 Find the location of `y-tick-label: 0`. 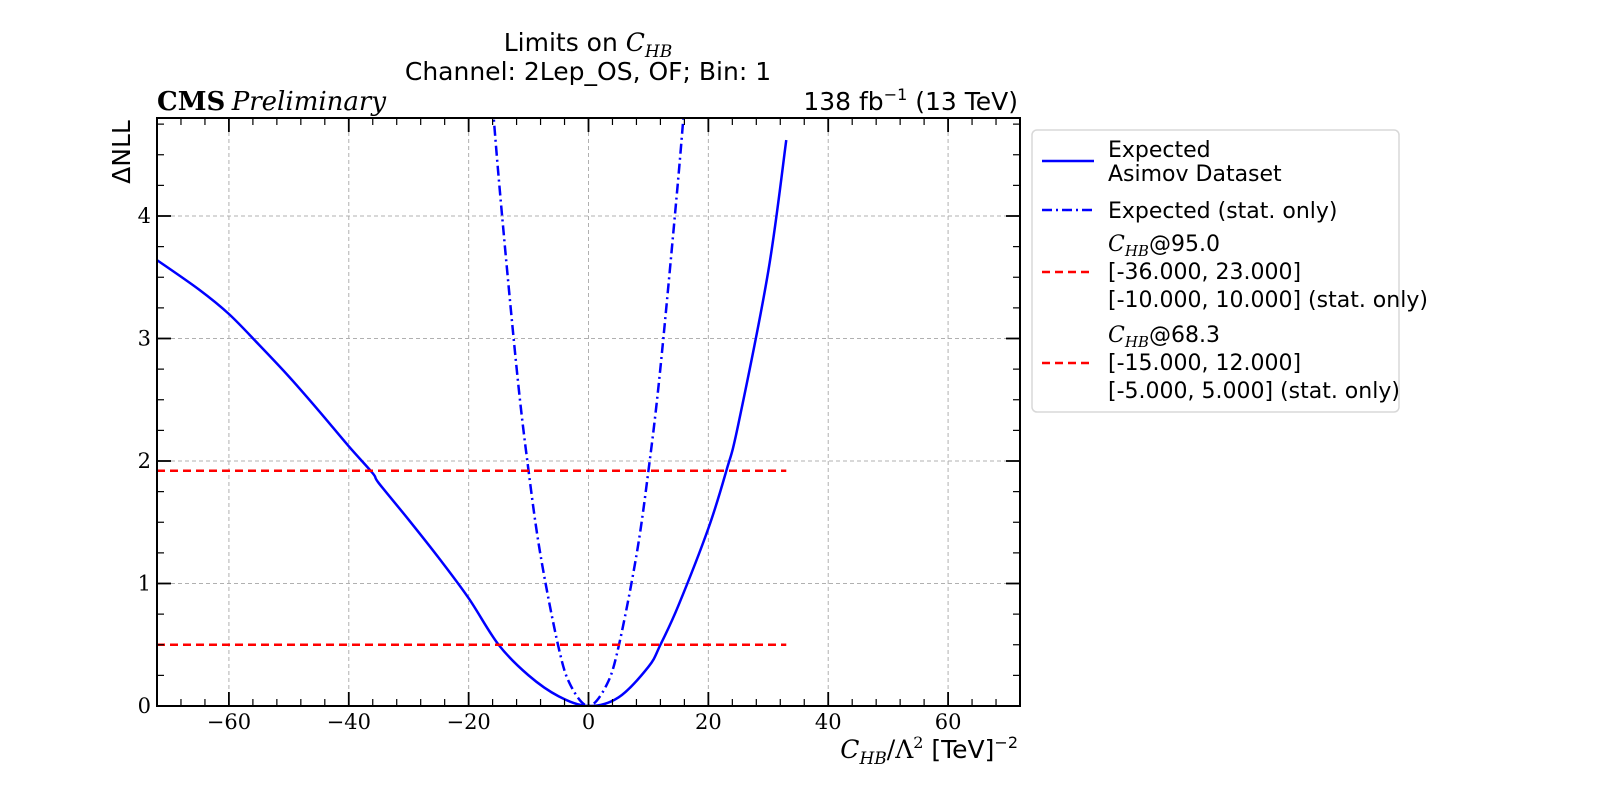

y-tick-label: 0 is located at coordinates (144, 706).